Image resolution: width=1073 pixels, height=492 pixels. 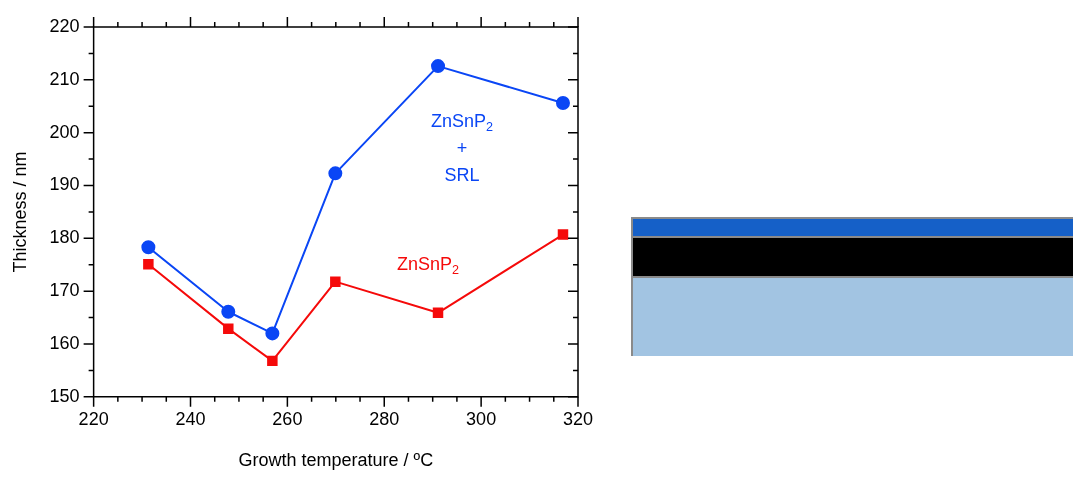 I want to click on y-tick-label: 180, so click(x=64, y=237).